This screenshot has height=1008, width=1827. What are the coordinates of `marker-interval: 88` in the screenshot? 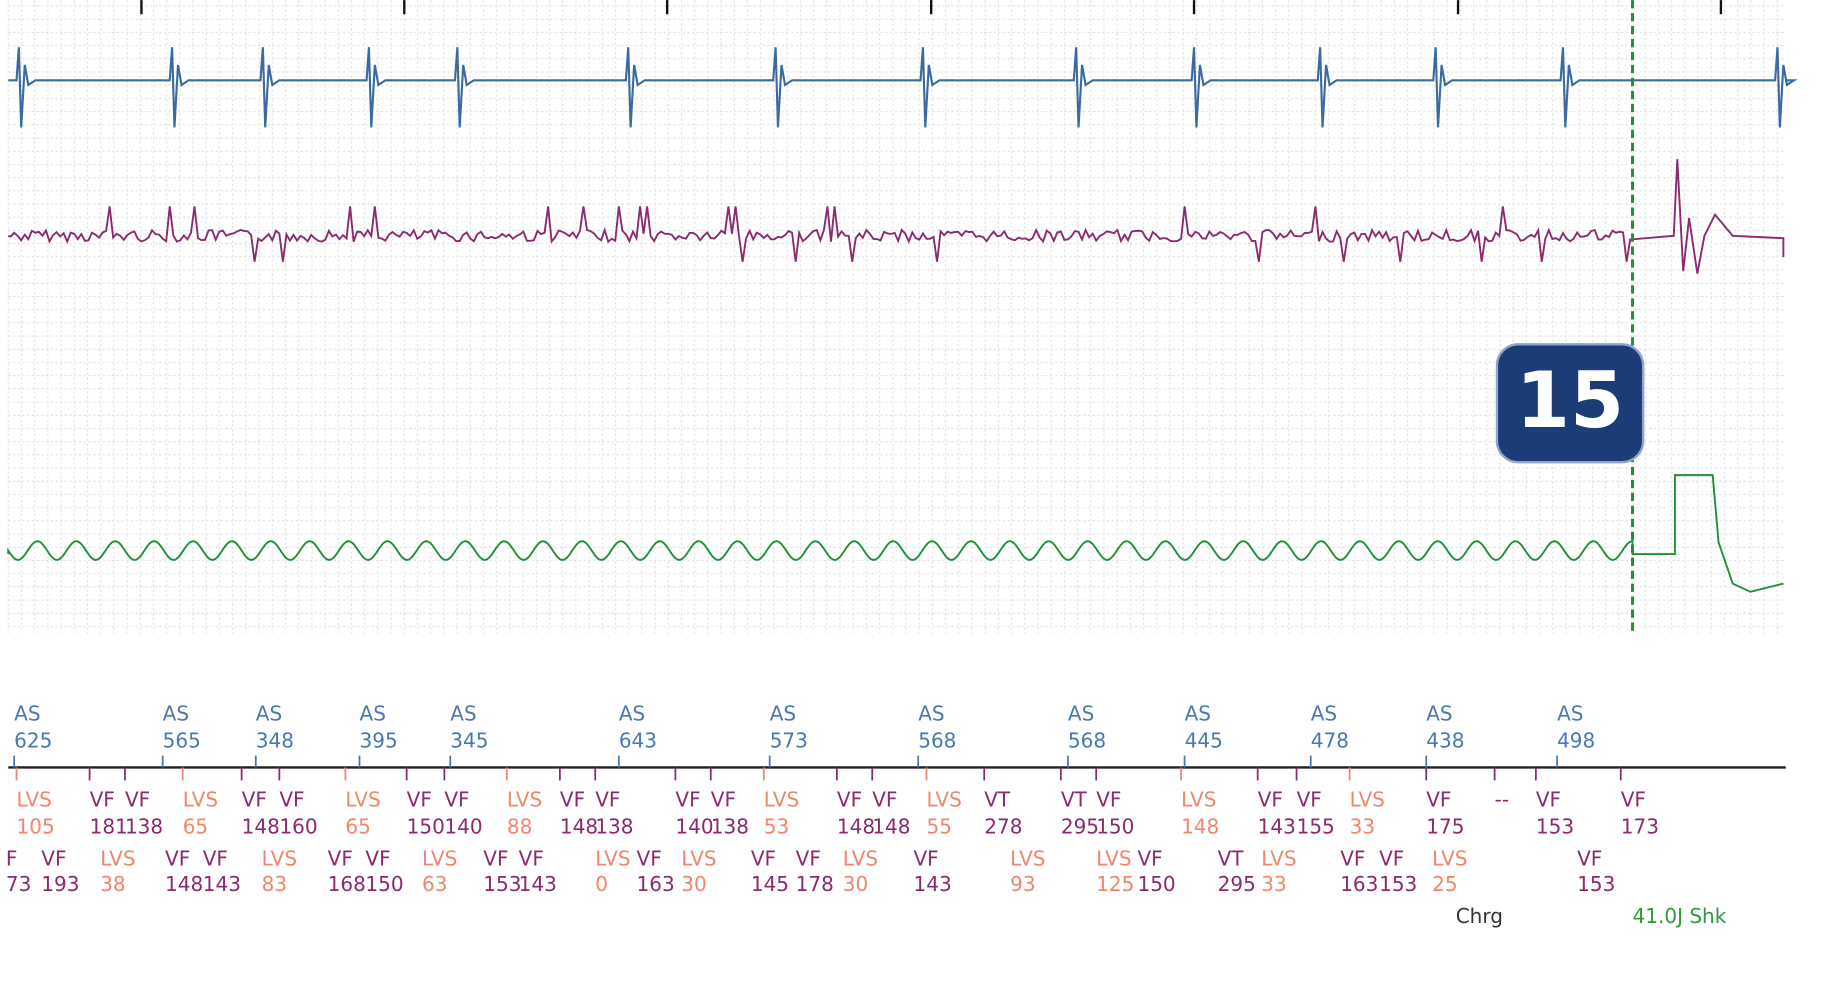 It's located at (519, 826).